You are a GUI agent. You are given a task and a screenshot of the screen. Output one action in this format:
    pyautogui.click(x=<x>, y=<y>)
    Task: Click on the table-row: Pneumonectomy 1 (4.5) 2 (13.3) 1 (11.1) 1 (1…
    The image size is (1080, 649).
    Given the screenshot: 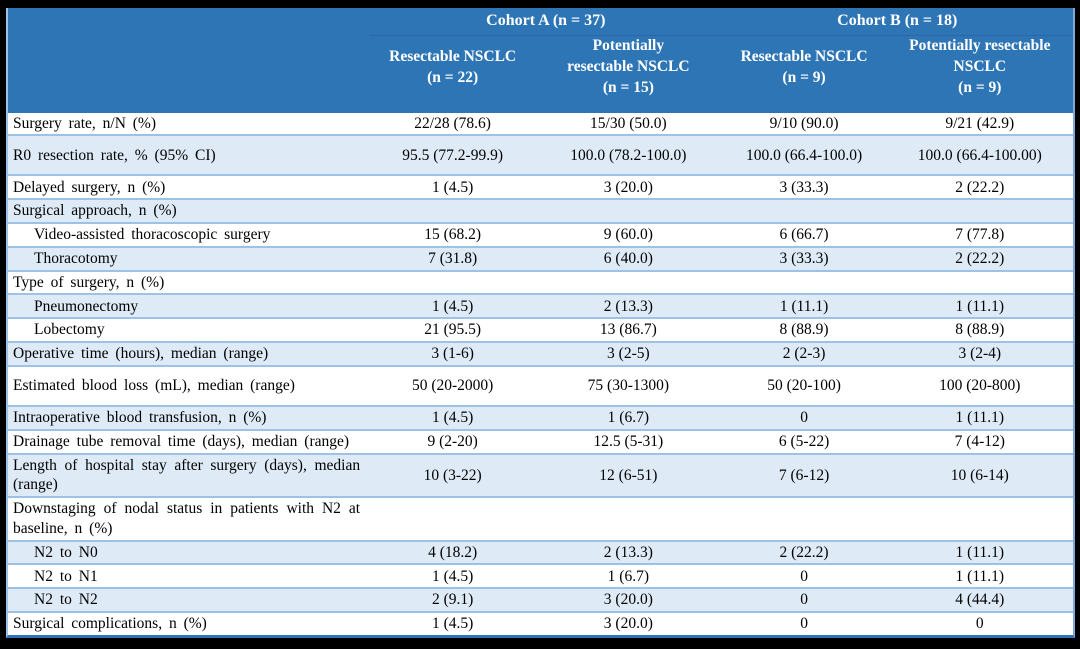 What is the action you would take?
    pyautogui.click(x=540, y=306)
    